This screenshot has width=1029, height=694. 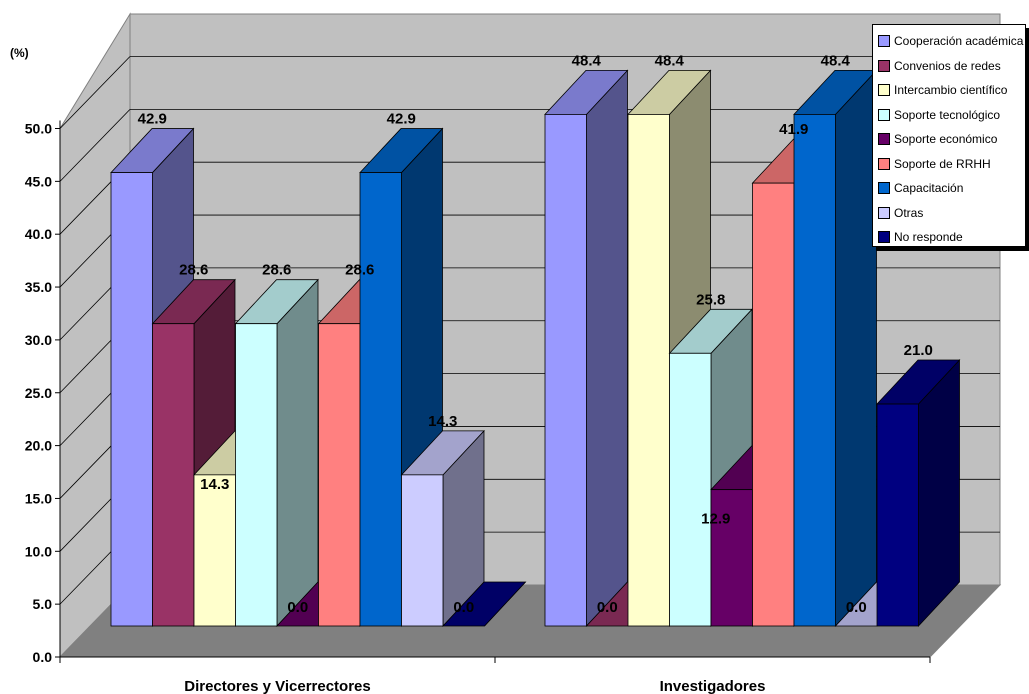 I want to click on legend-label: Intercambio científico, so click(x=951, y=90).